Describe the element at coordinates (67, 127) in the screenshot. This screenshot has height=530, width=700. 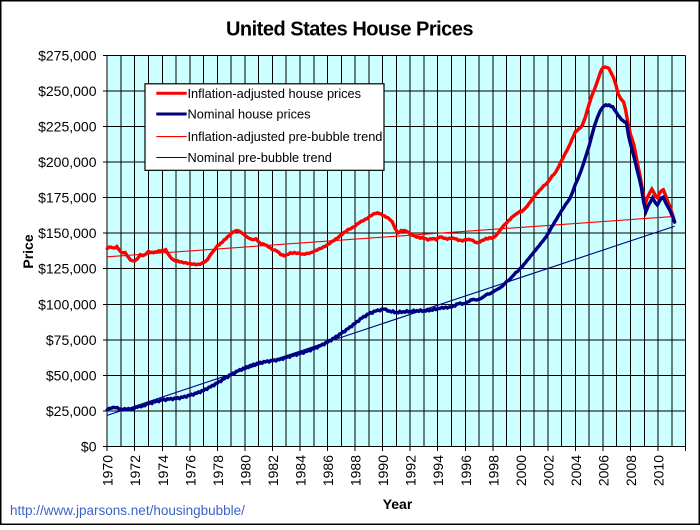
I see `svg-text: $225,000` at that location.